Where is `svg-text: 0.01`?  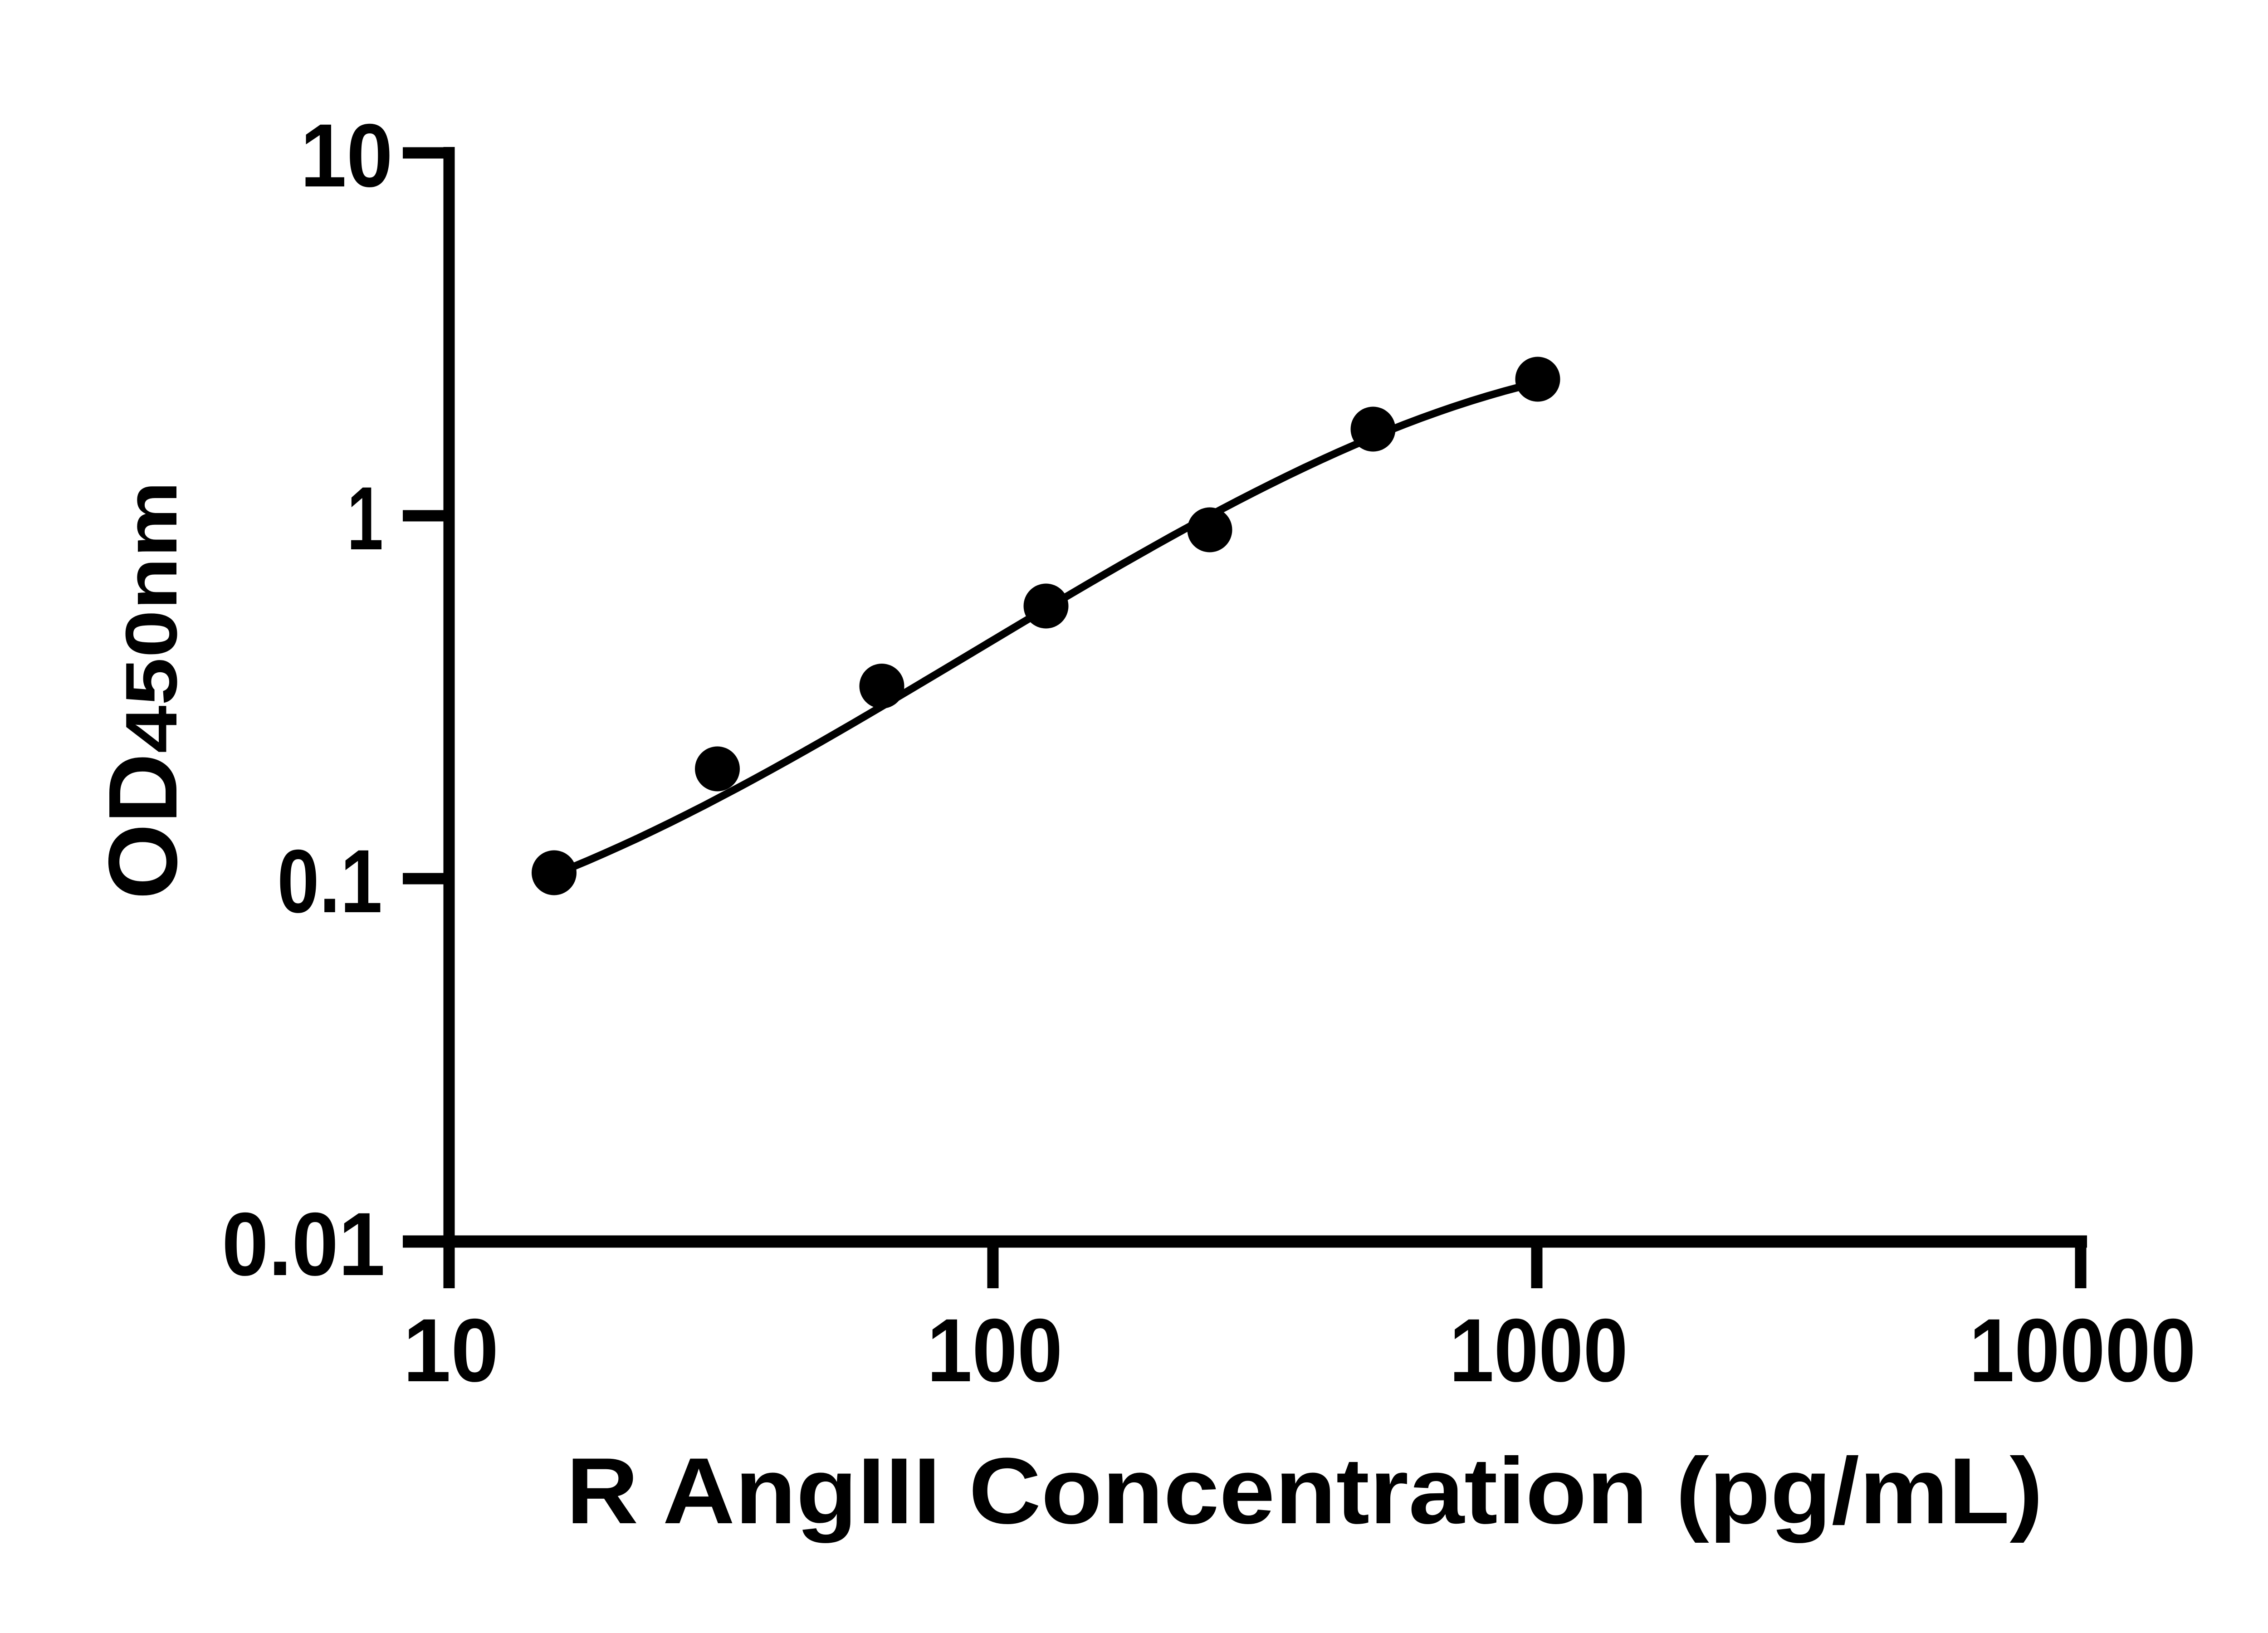
svg-text: 0.01 is located at coordinates (304, 1244).